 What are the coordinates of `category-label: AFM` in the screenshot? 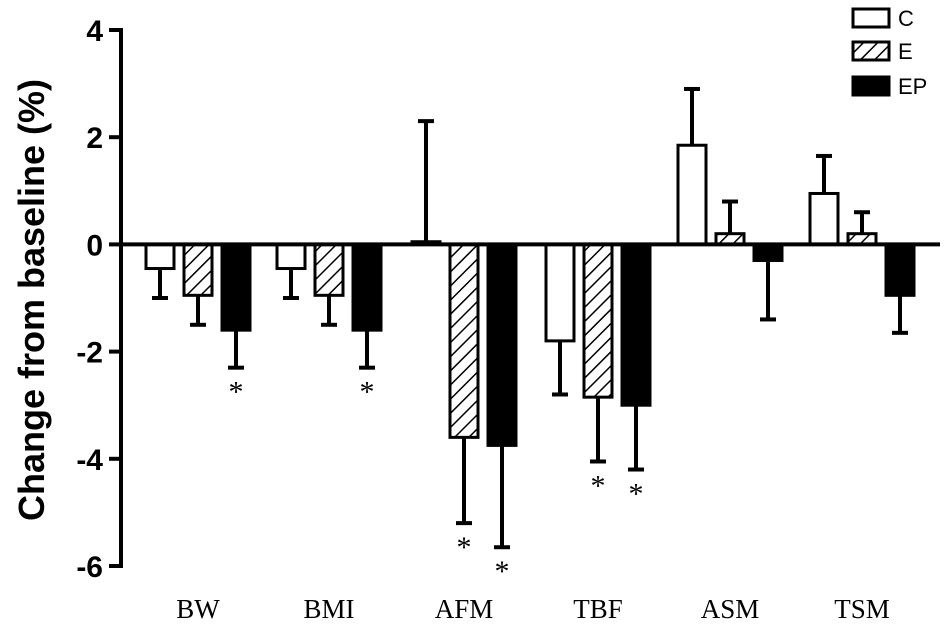 It's located at (464, 609).